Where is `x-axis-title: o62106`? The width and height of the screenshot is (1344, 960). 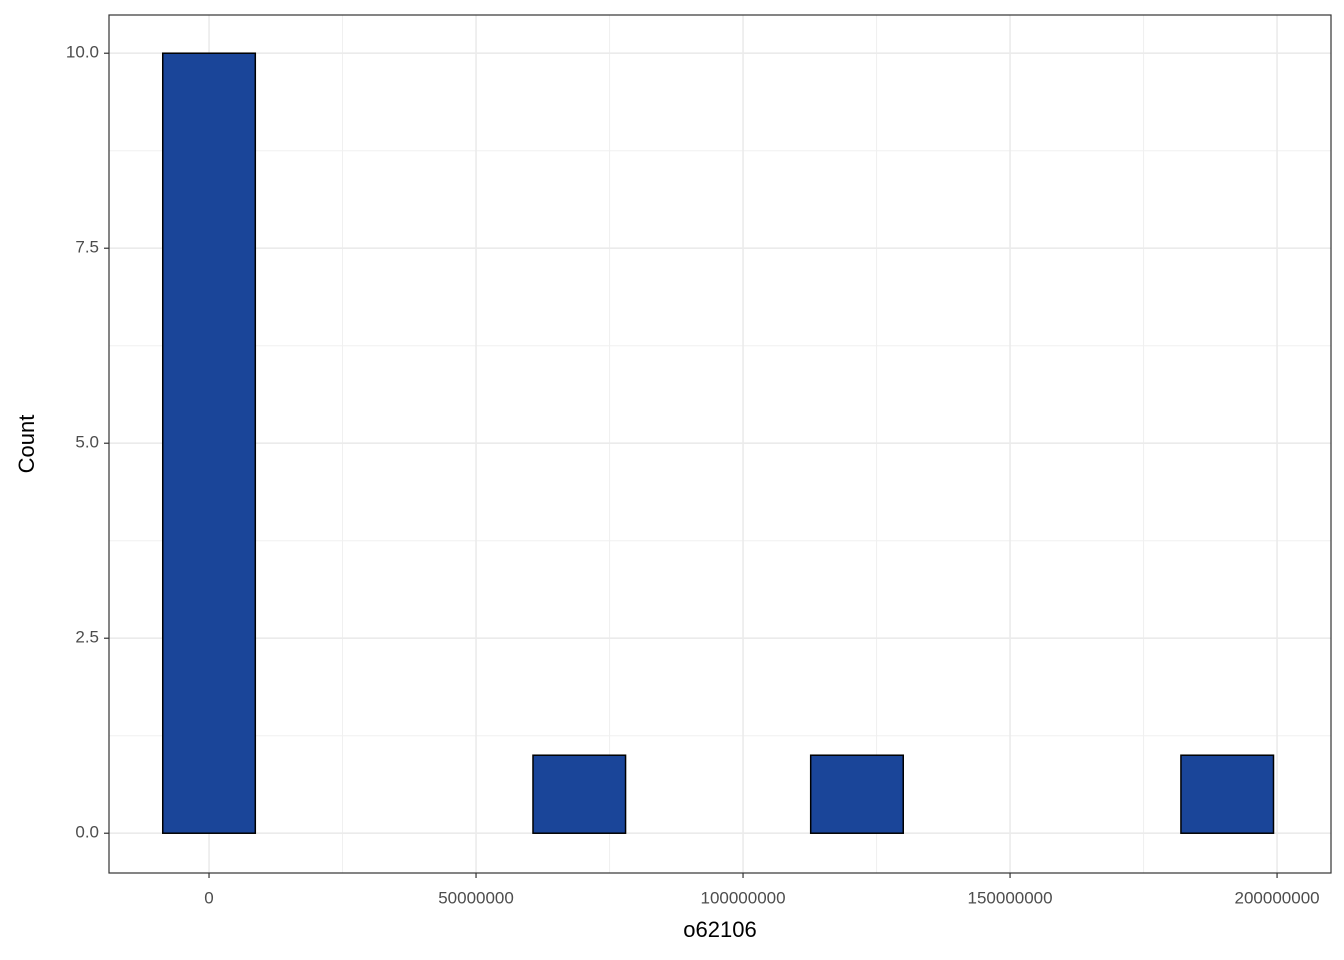
x-axis-title: o62106 is located at coordinates (719, 929).